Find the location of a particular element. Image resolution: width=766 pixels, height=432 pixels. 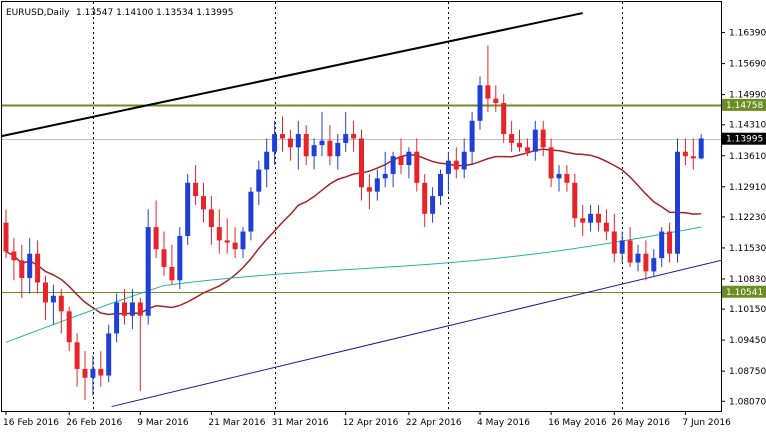

x-tick-label: 7 Jun 2016 is located at coordinates (706, 423).